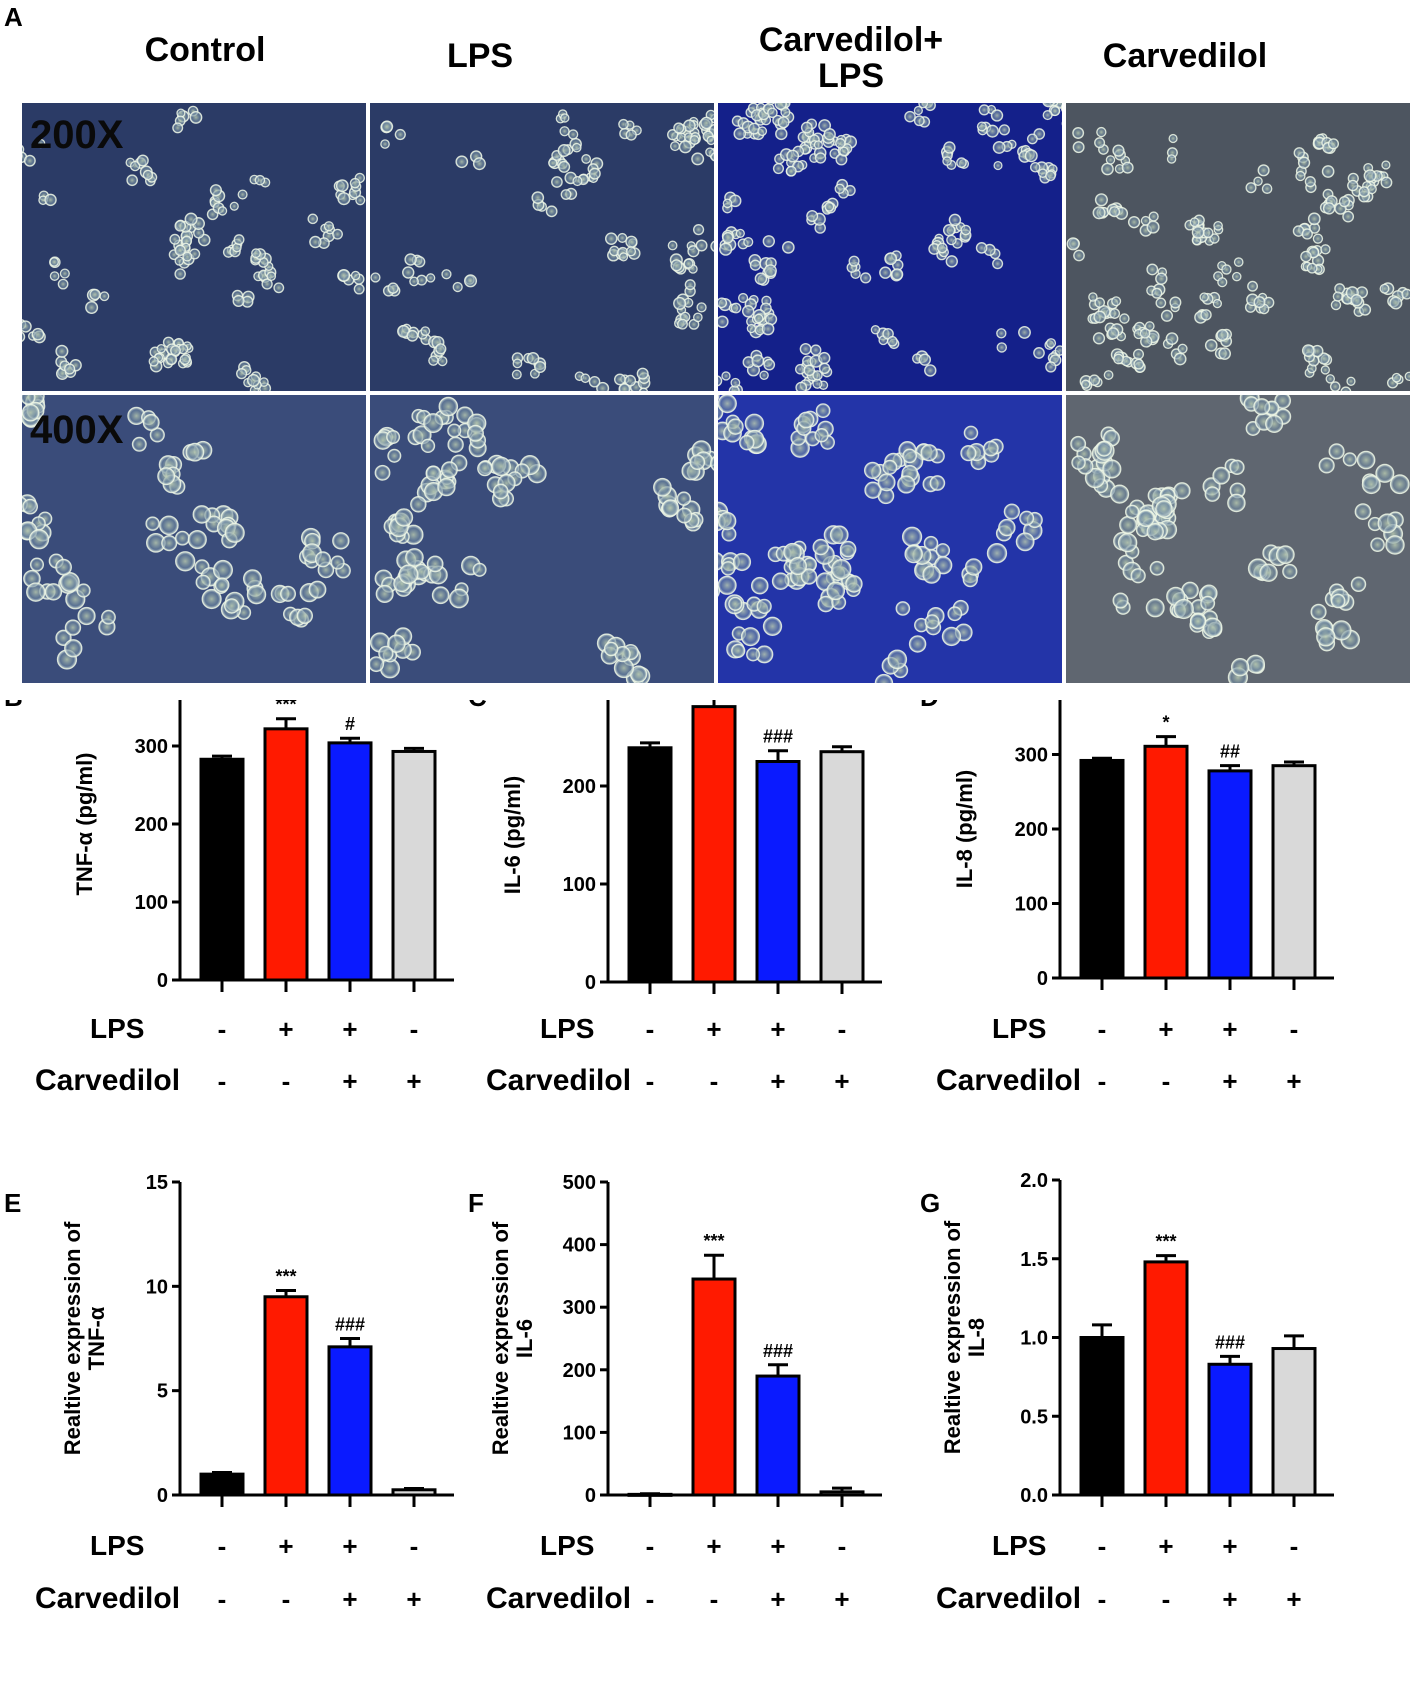  I want to click on panel-a-letter: A, so click(13, 17).